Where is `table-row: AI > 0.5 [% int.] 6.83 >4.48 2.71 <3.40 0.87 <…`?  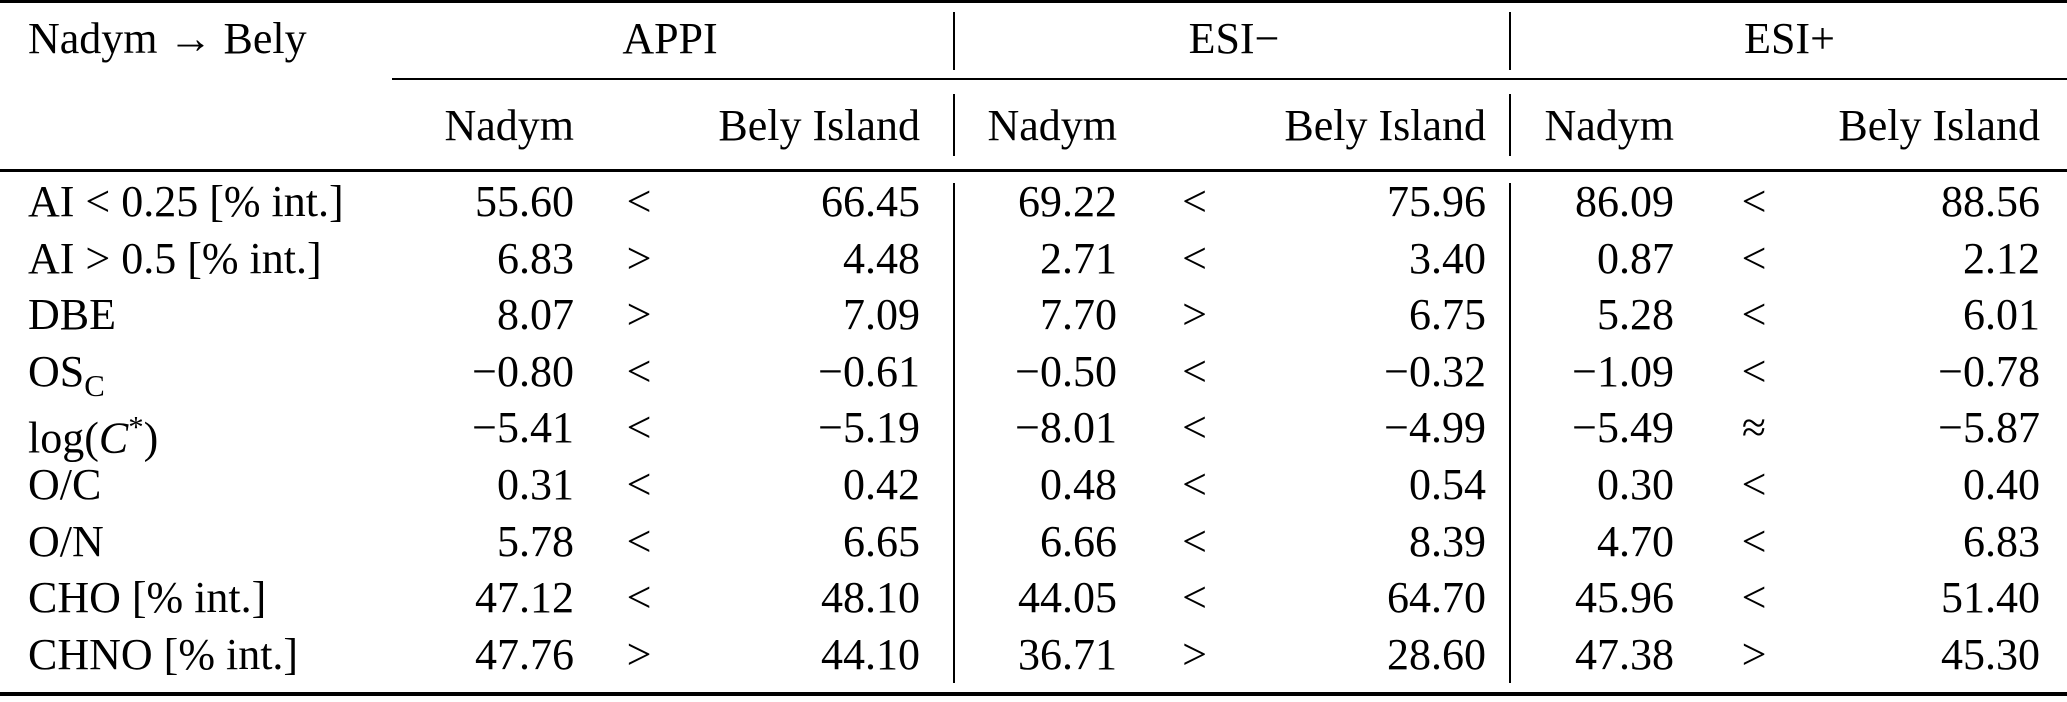
table-row: AI > 0.5 [% int.] 6.83 >4.48 2.71 <3.40 0.87 <… is located at coordinates (1033, 258).